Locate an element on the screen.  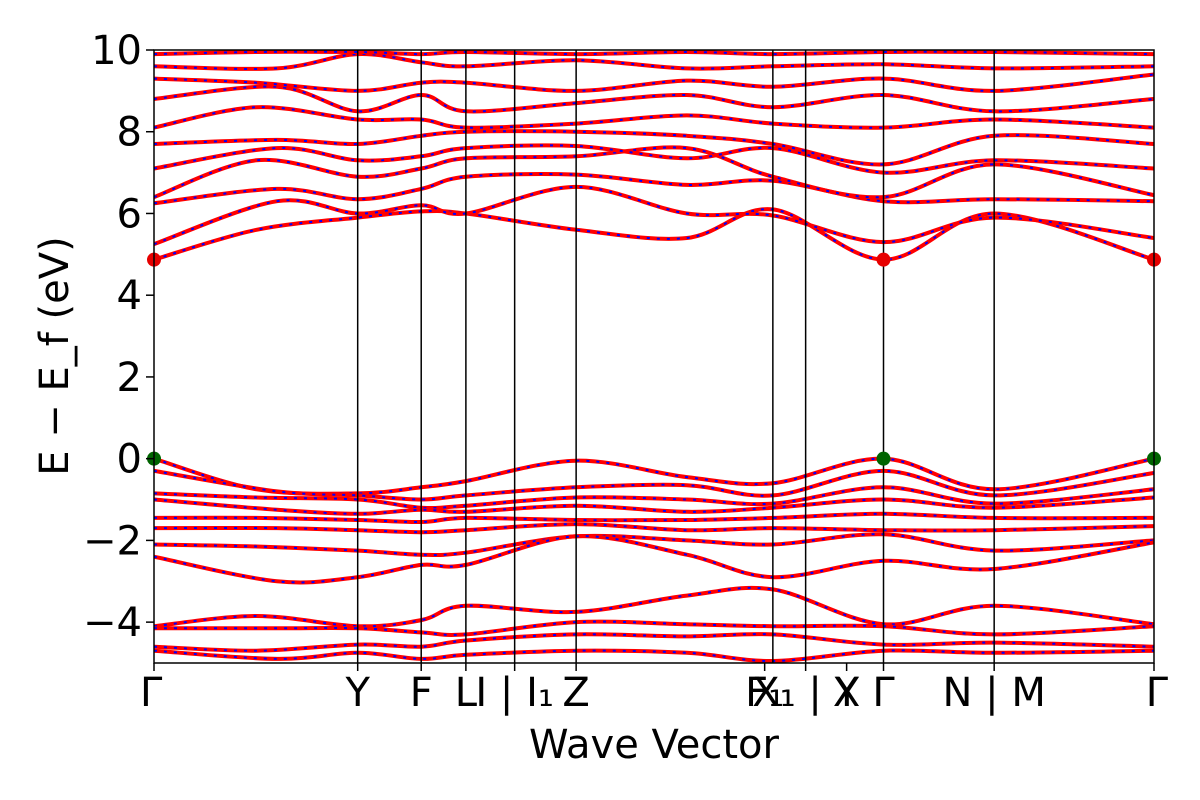
y-axis-label: E − E_f (eV) is located at coordinates (55, 355).